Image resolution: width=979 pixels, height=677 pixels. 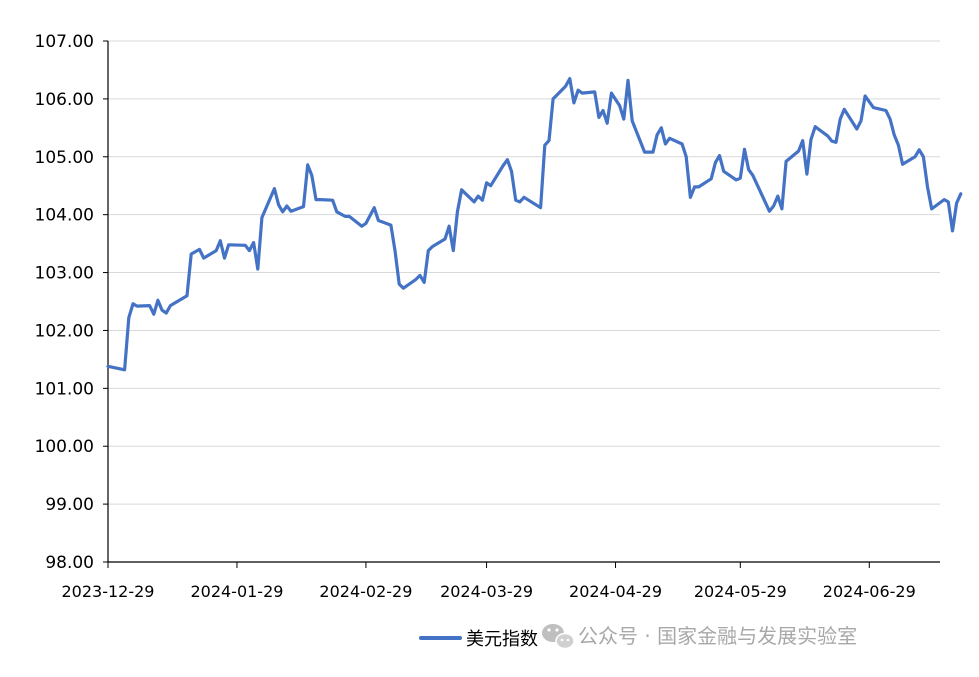 I want to click on x-tick-label: 2024-01-29, so click(x=236, y=591).